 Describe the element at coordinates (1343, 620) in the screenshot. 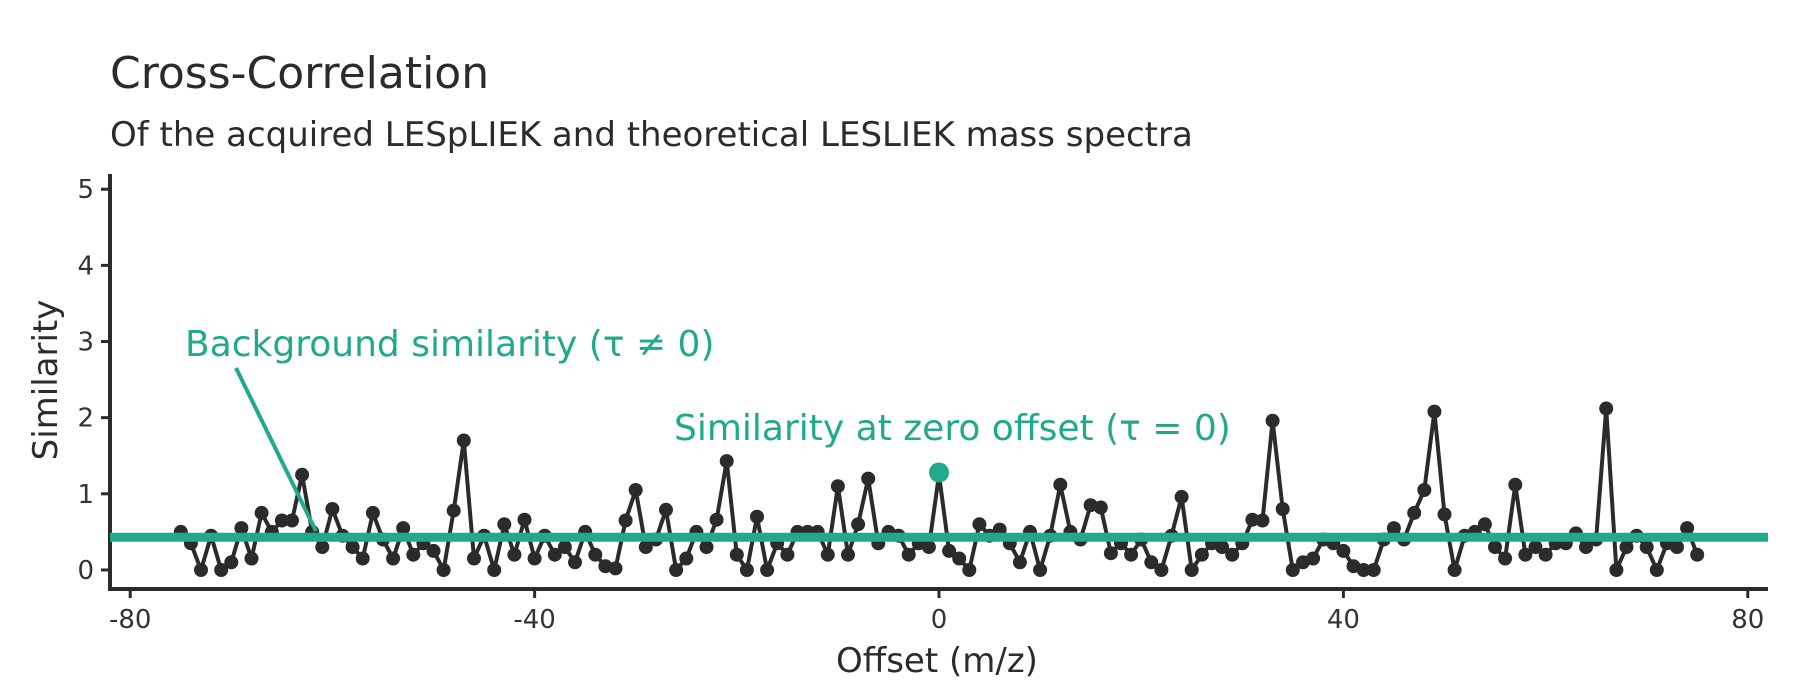

I see `x-tick-label: 40` at that location.